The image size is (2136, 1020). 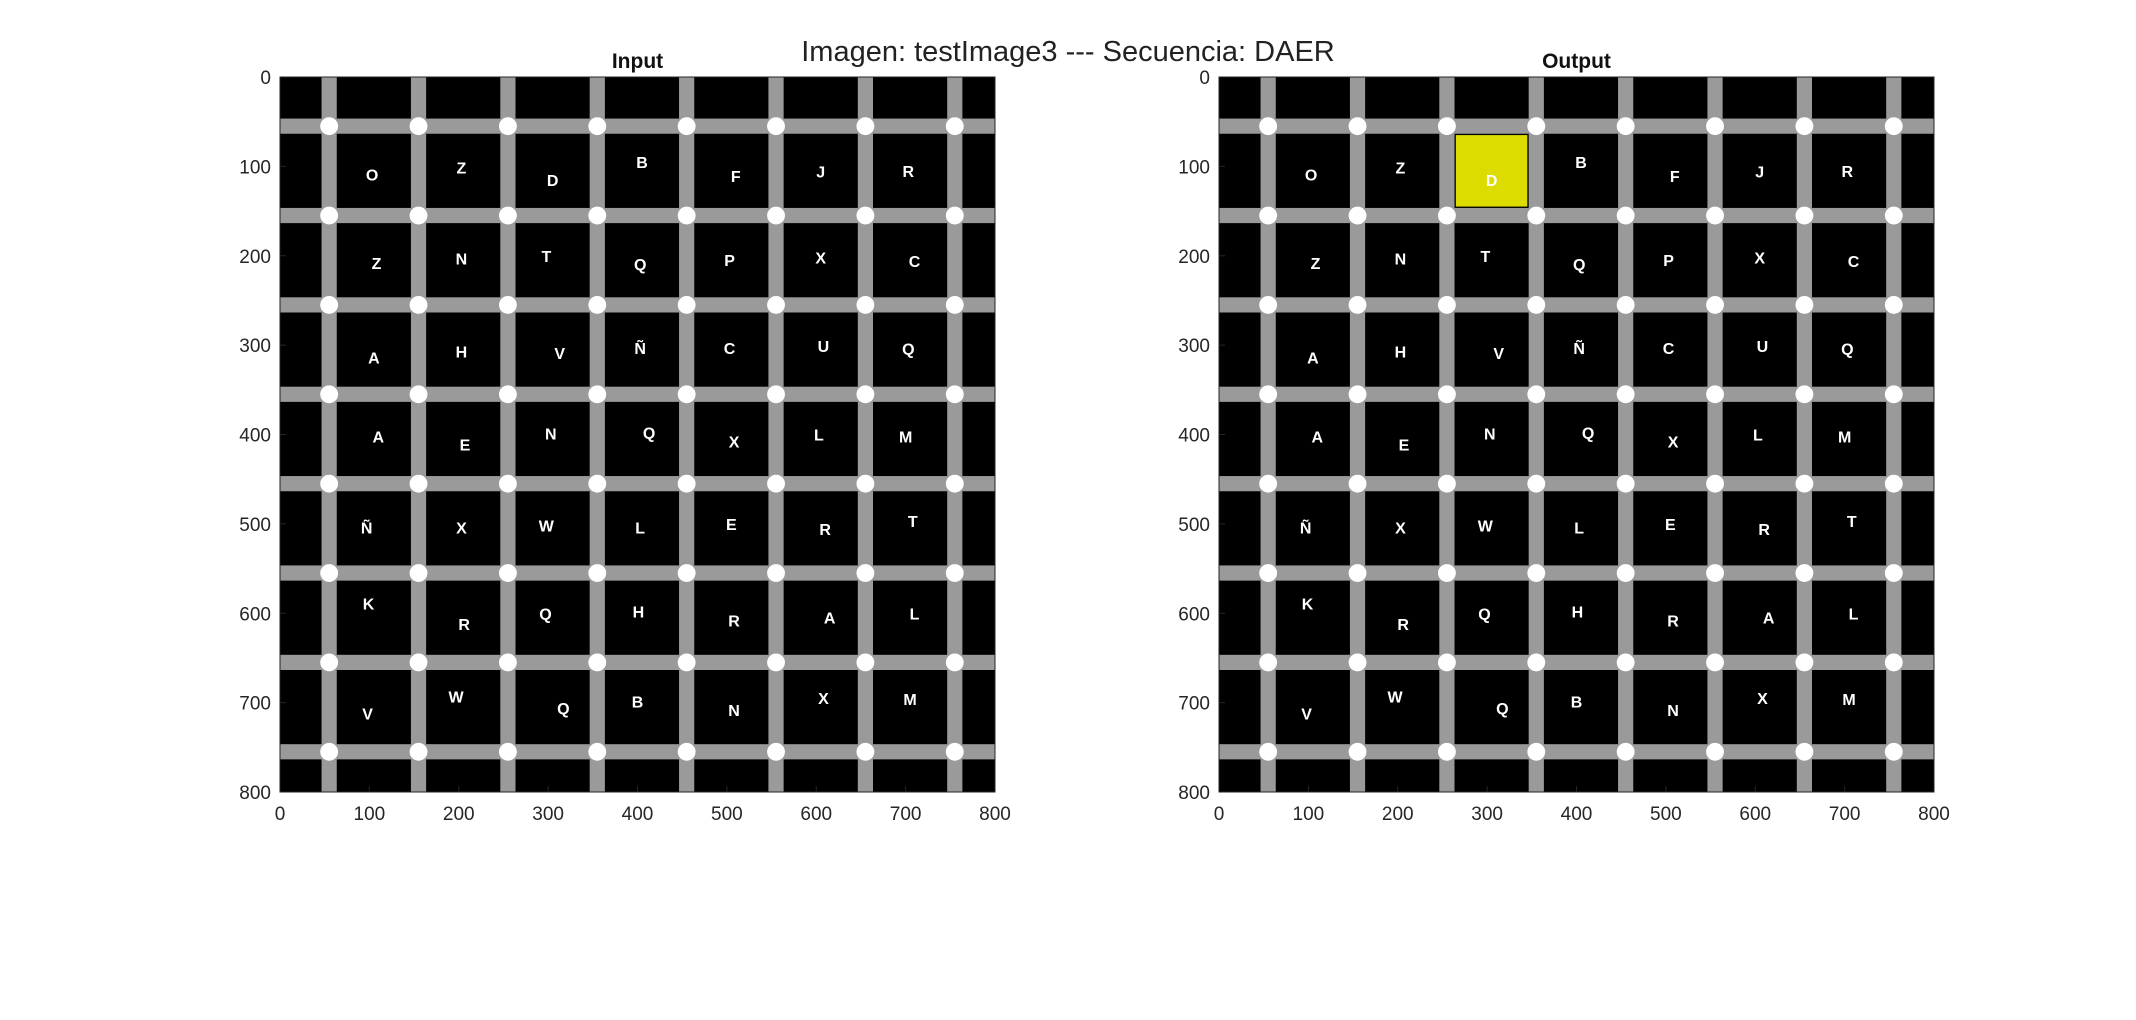 I want to click on input-y-tick-label: 100, so click(x=255, y=167).